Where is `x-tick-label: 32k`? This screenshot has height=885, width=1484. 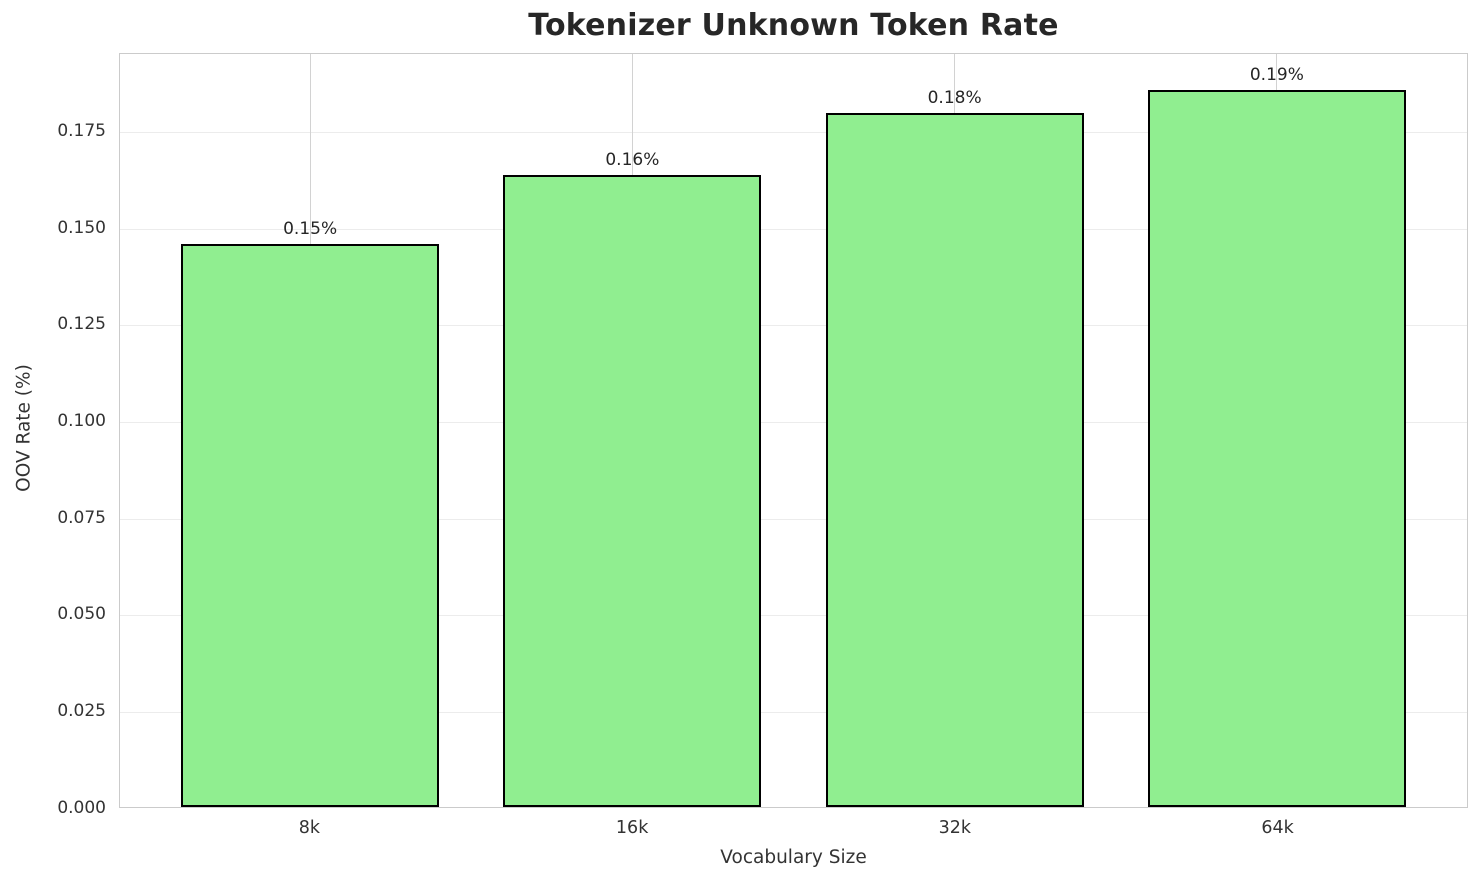
x-tick-label: 32k is located at coordinates (955, 828).